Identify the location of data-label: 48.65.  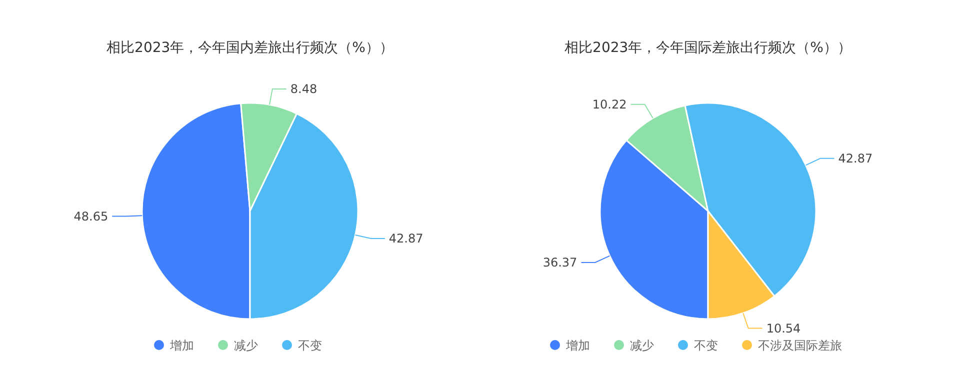
(91, 216).